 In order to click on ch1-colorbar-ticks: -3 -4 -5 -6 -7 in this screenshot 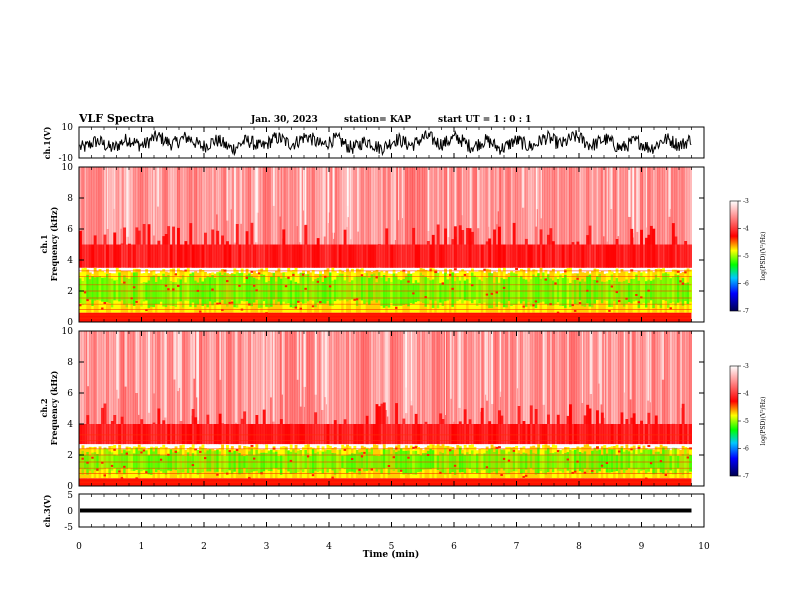, I will do `click(743, 256)`.